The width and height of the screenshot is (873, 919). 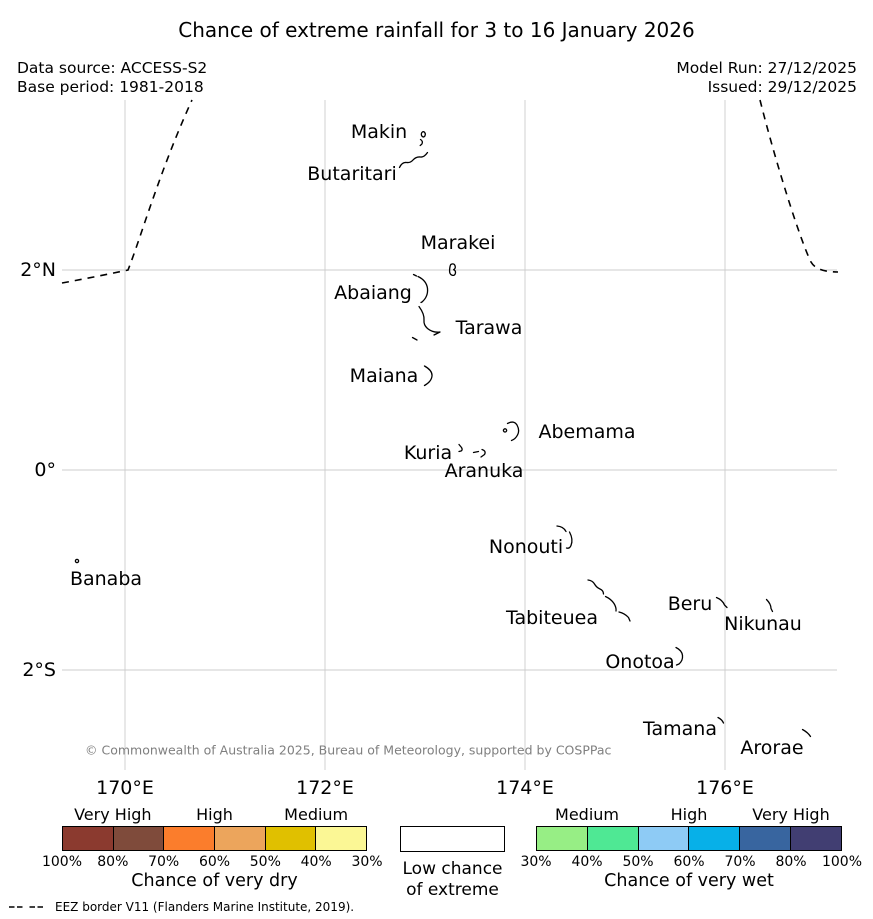 What do you see at coordinates (552, 618) in the screenshot?
I see `island-label-tabiteuea: Tabiteuea` at bounding box center [552, 618].